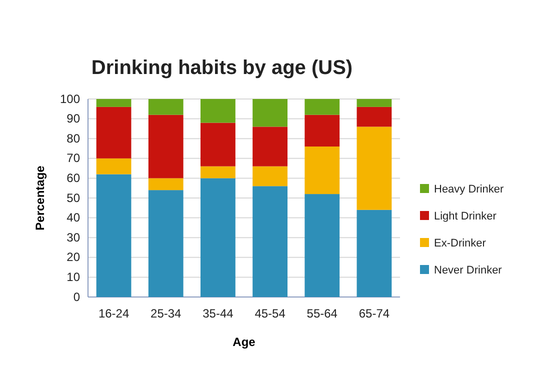 The width and height of the screenshot is (544, 383). Describe the element at coordinates (70, 99) in the screenshot. I see `y-tick-label: 100` at that location.